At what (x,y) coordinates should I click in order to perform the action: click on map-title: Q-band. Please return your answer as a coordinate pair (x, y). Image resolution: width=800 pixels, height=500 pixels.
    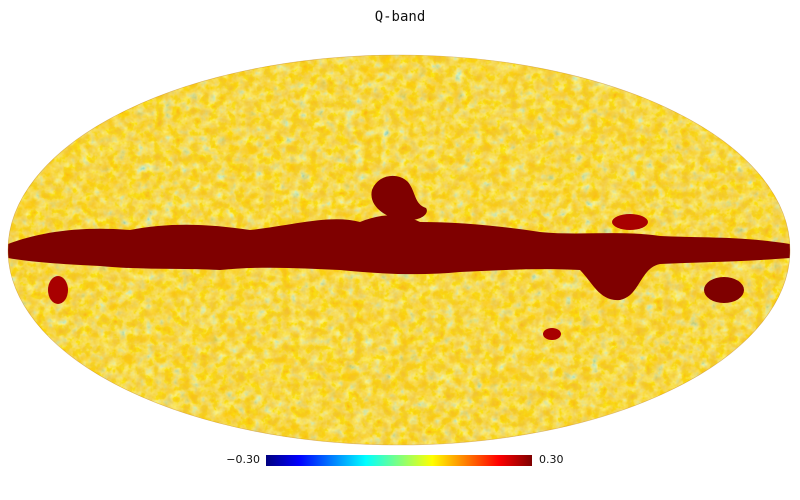
    Looking at the image, I should click on (400, 17).